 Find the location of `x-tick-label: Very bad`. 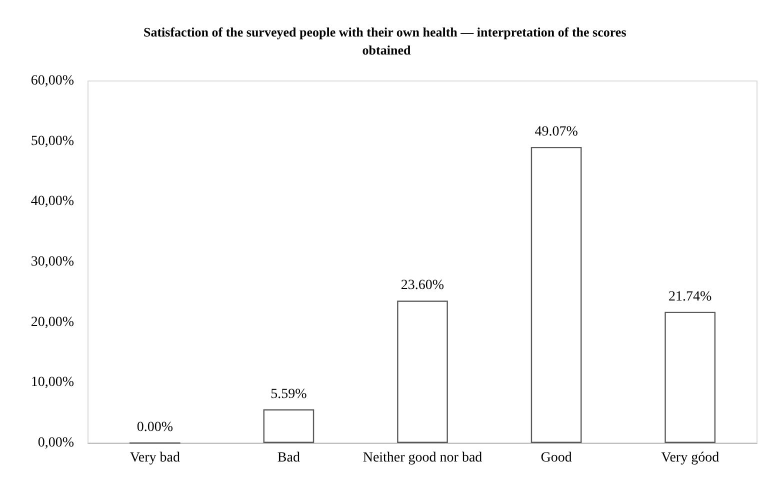

x-tick-label: Very bad is located at coordinates (155, 458).